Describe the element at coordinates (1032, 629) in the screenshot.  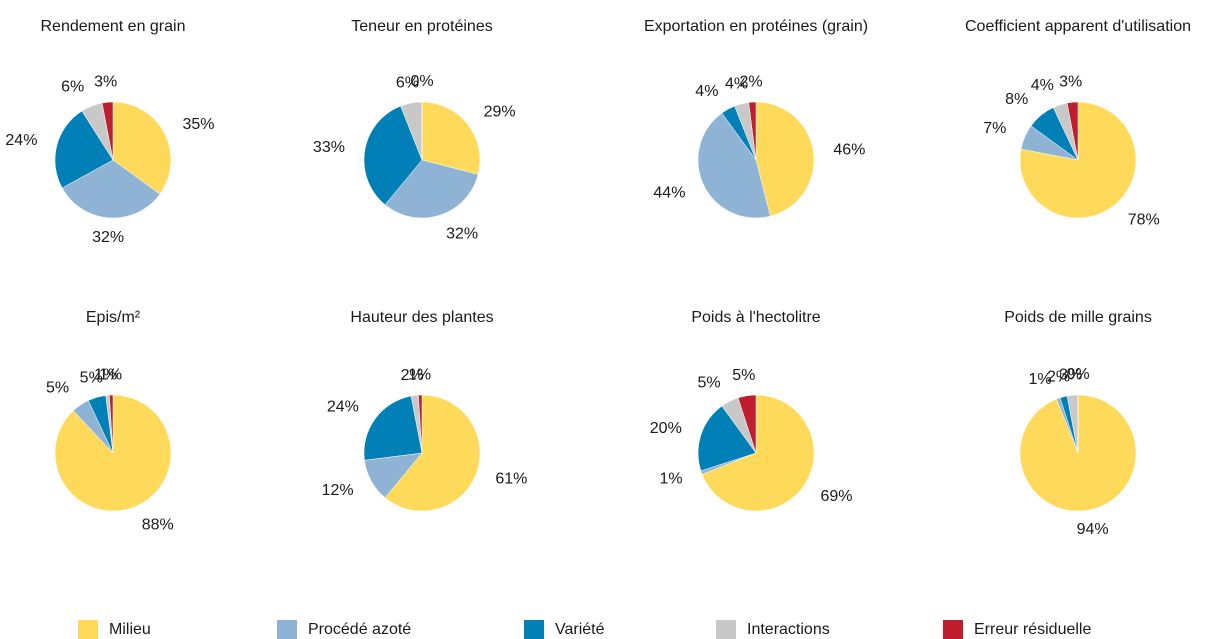
I see `legend-label: Erreur résiduelle` at that location.